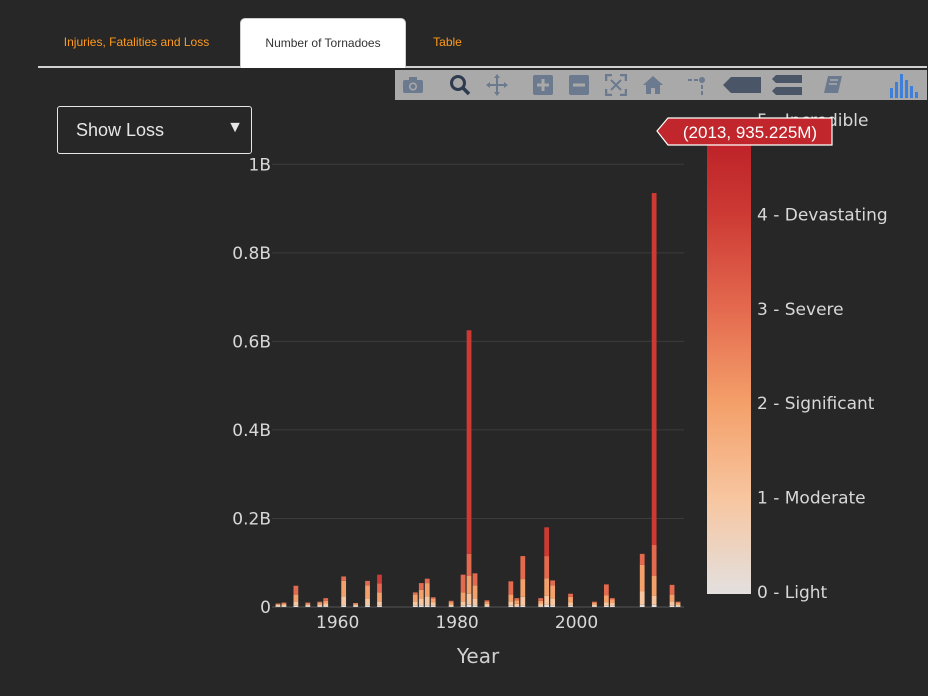 The height and width of the screenshot is (696, 928). Describe the element at coordinates (447, 42) in the screenshot. I see `tab-table: Table` at that location.